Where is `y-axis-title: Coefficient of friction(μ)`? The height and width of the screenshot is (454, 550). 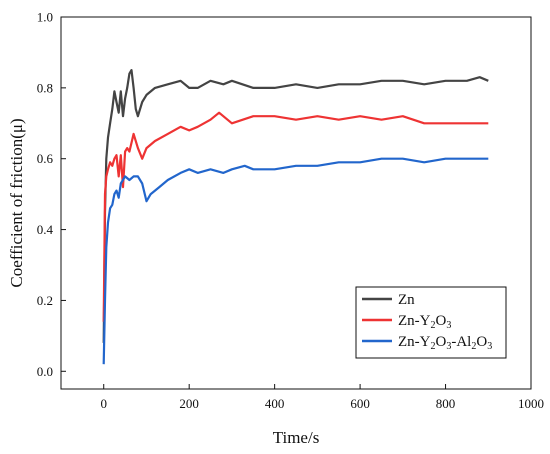 y-axis-title: Coefficient of friction(μ) is located at coordinates (16, 202).